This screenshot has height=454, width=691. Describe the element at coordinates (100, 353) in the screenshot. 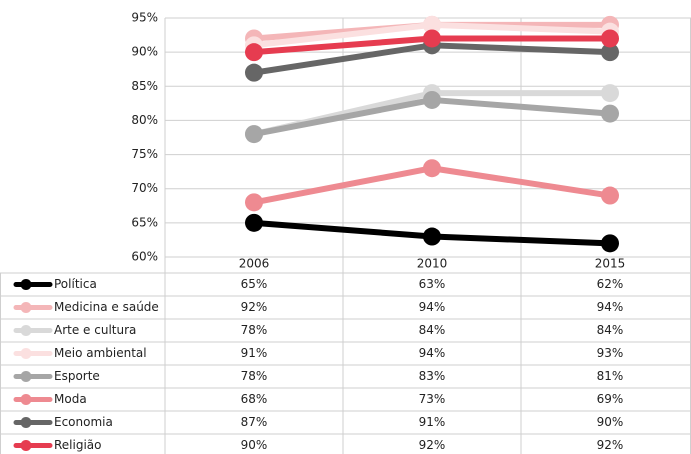

I see `legend-label: Meio ambiental` at that location.